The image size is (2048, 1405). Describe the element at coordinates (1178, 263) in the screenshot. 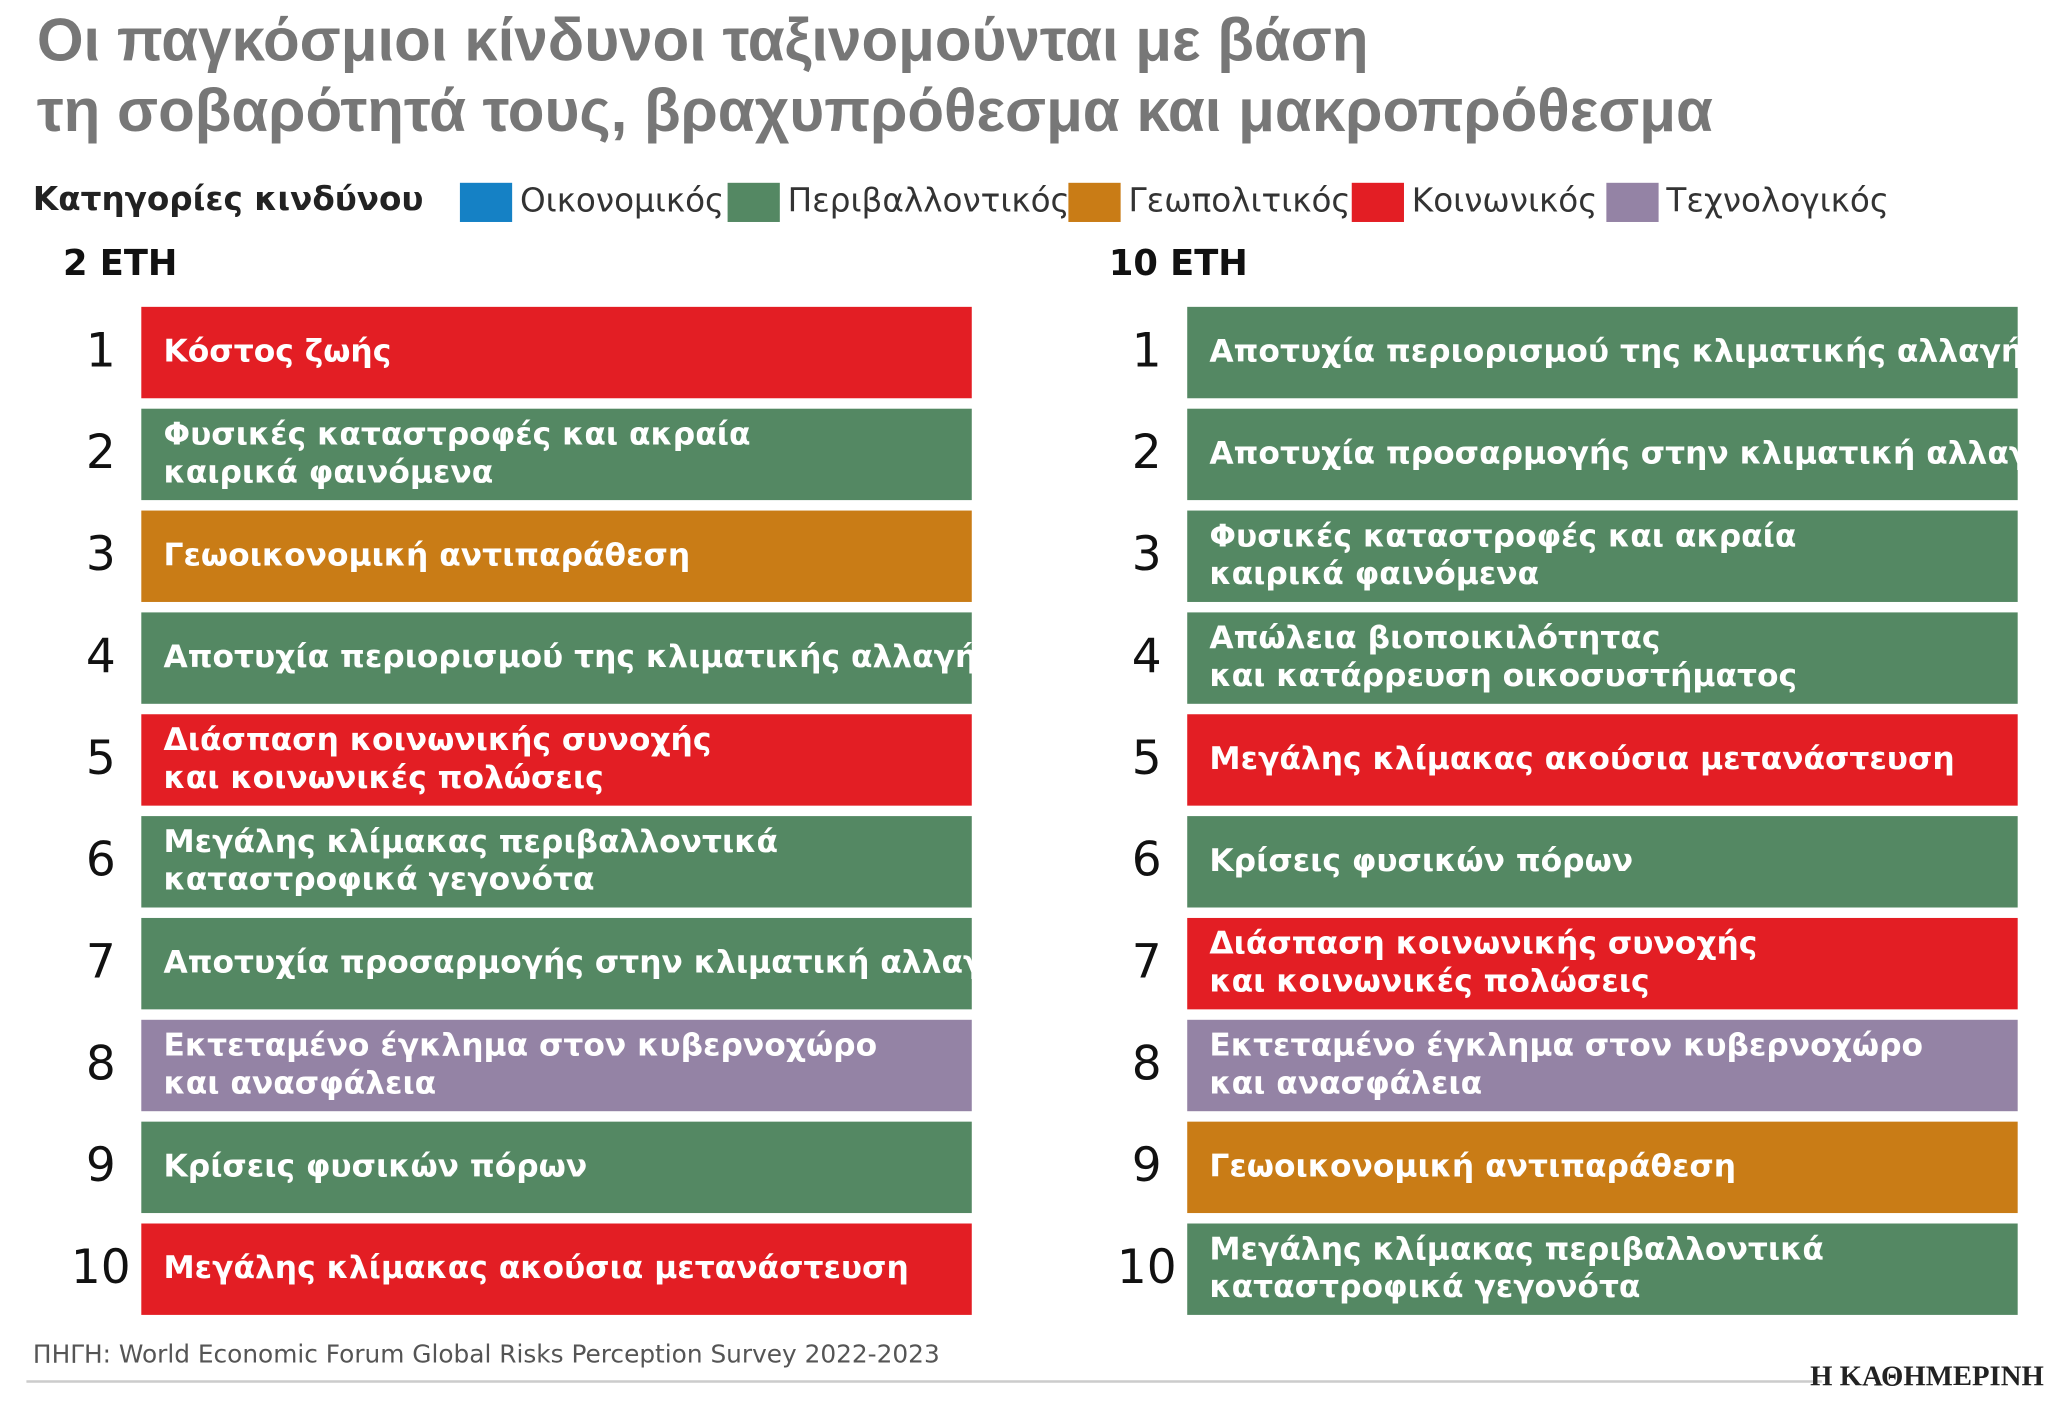

I see `column-heading: 10 ΕΤΗ` at that location.